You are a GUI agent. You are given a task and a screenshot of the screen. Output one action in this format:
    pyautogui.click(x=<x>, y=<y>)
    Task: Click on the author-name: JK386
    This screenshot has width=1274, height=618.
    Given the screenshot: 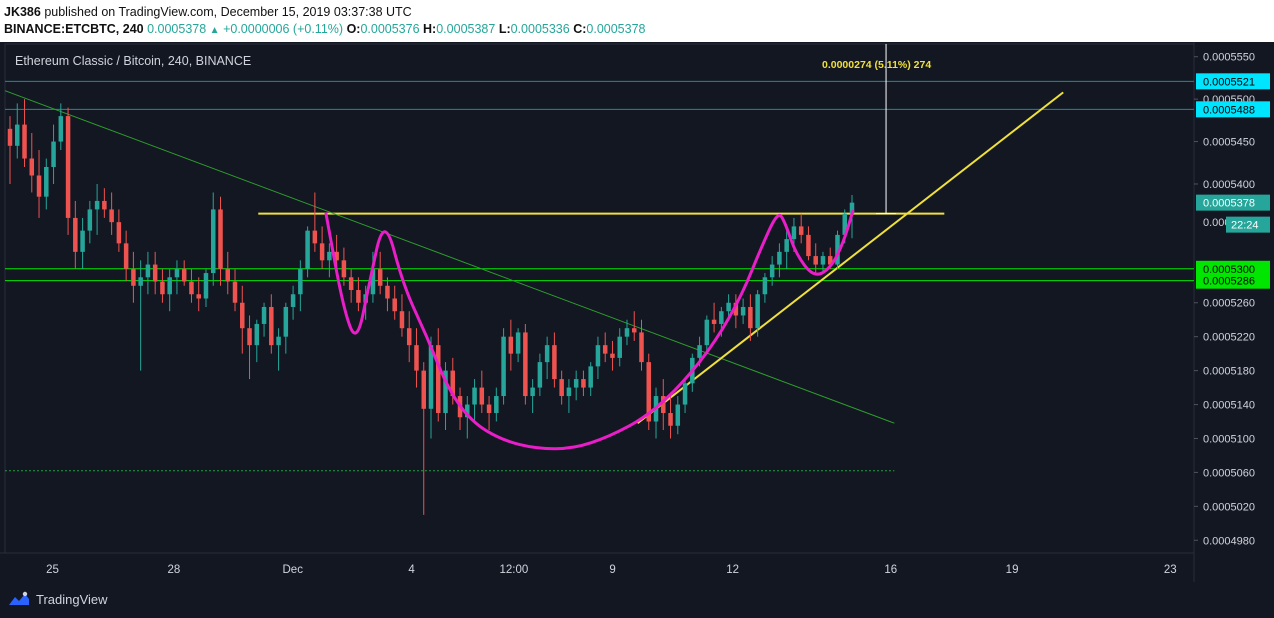 What is the action you would take?
    pyautogui.click(x=22, y=12)
    